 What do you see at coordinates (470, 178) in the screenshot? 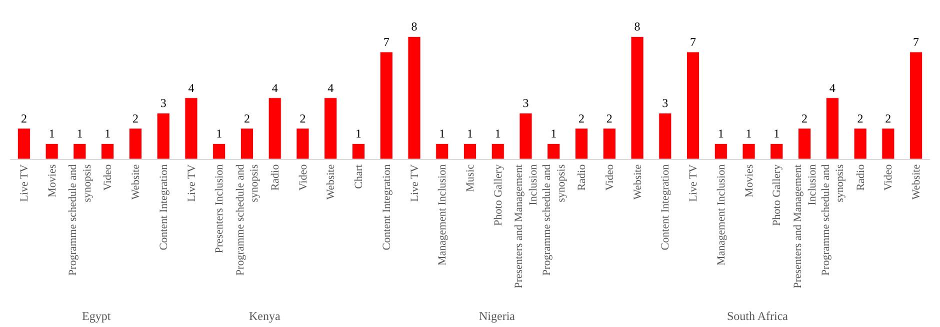
I see `x-tick-label: Music` at bounding box center [470, 178].